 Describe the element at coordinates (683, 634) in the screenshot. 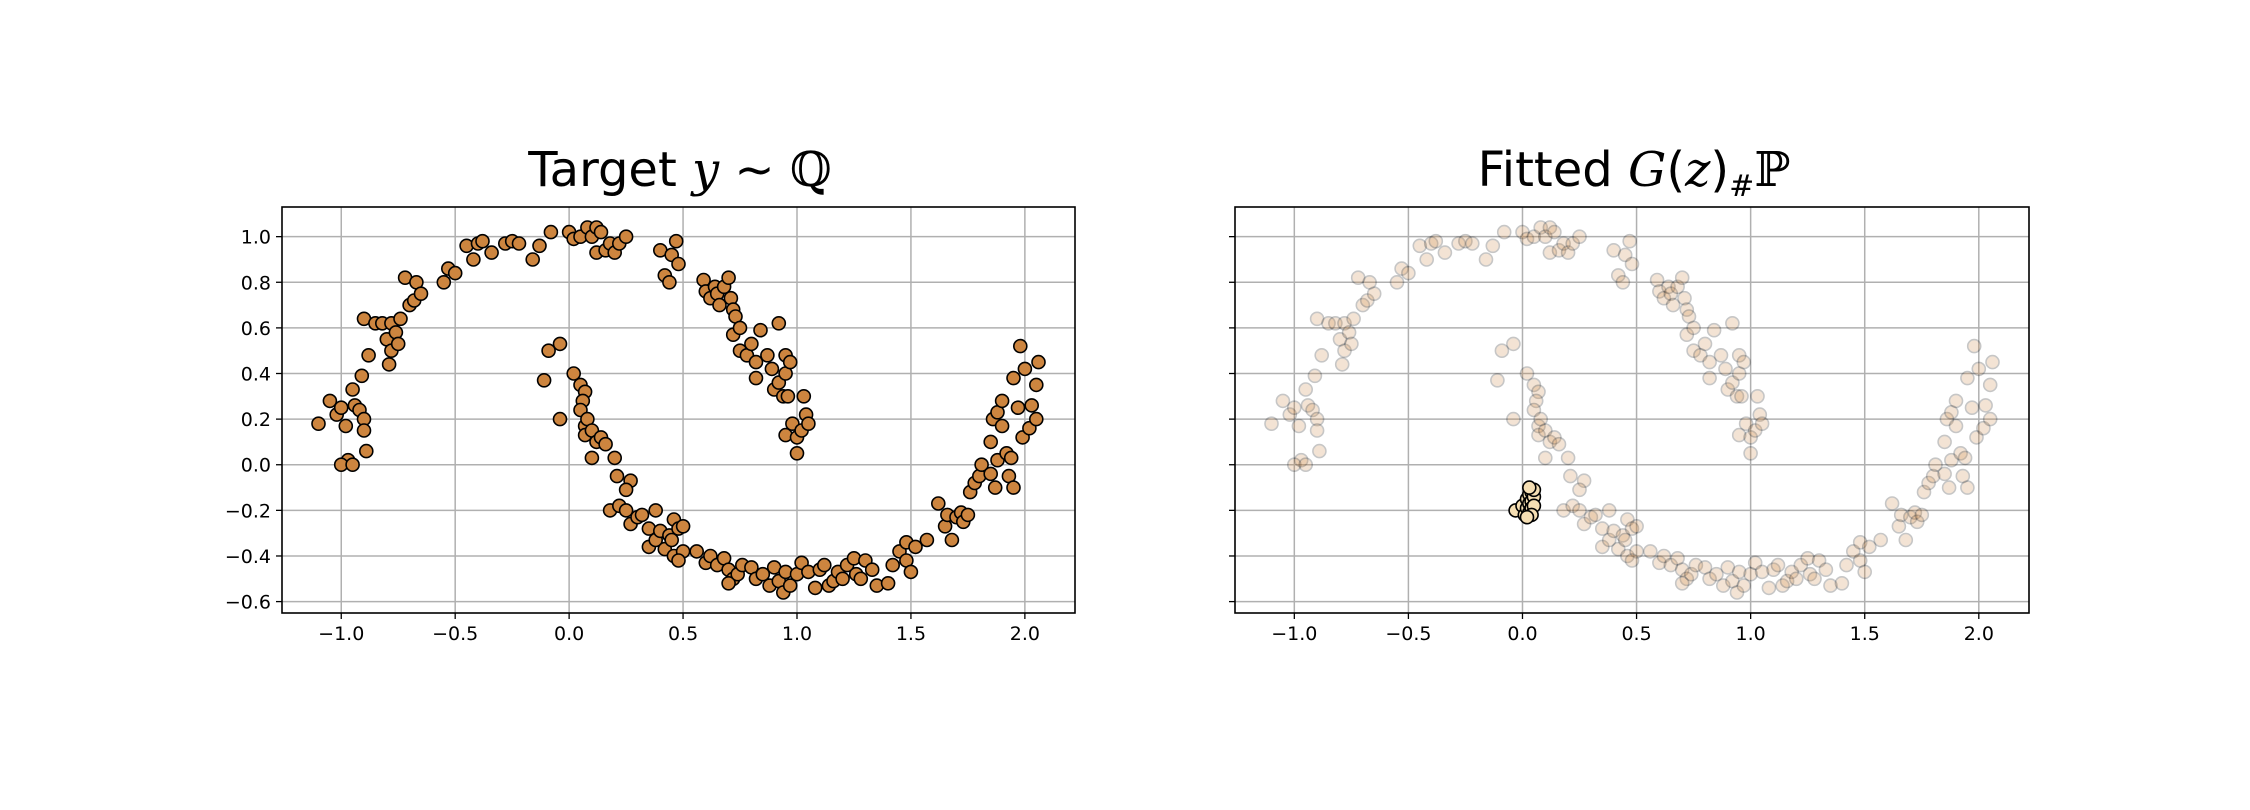

I see `x-tick-label: 0.5` at that location.